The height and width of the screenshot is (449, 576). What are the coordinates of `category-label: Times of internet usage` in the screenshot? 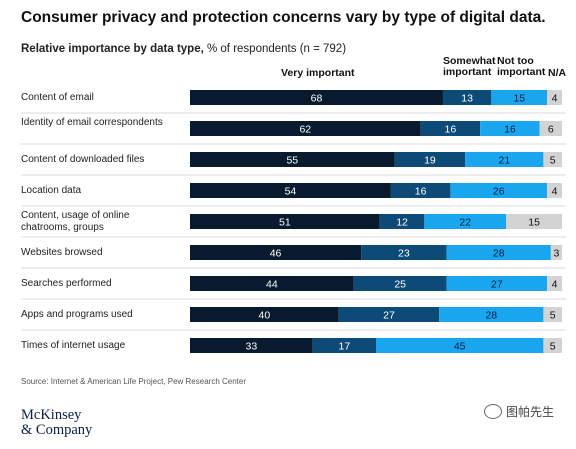 It's located at (73, 345).